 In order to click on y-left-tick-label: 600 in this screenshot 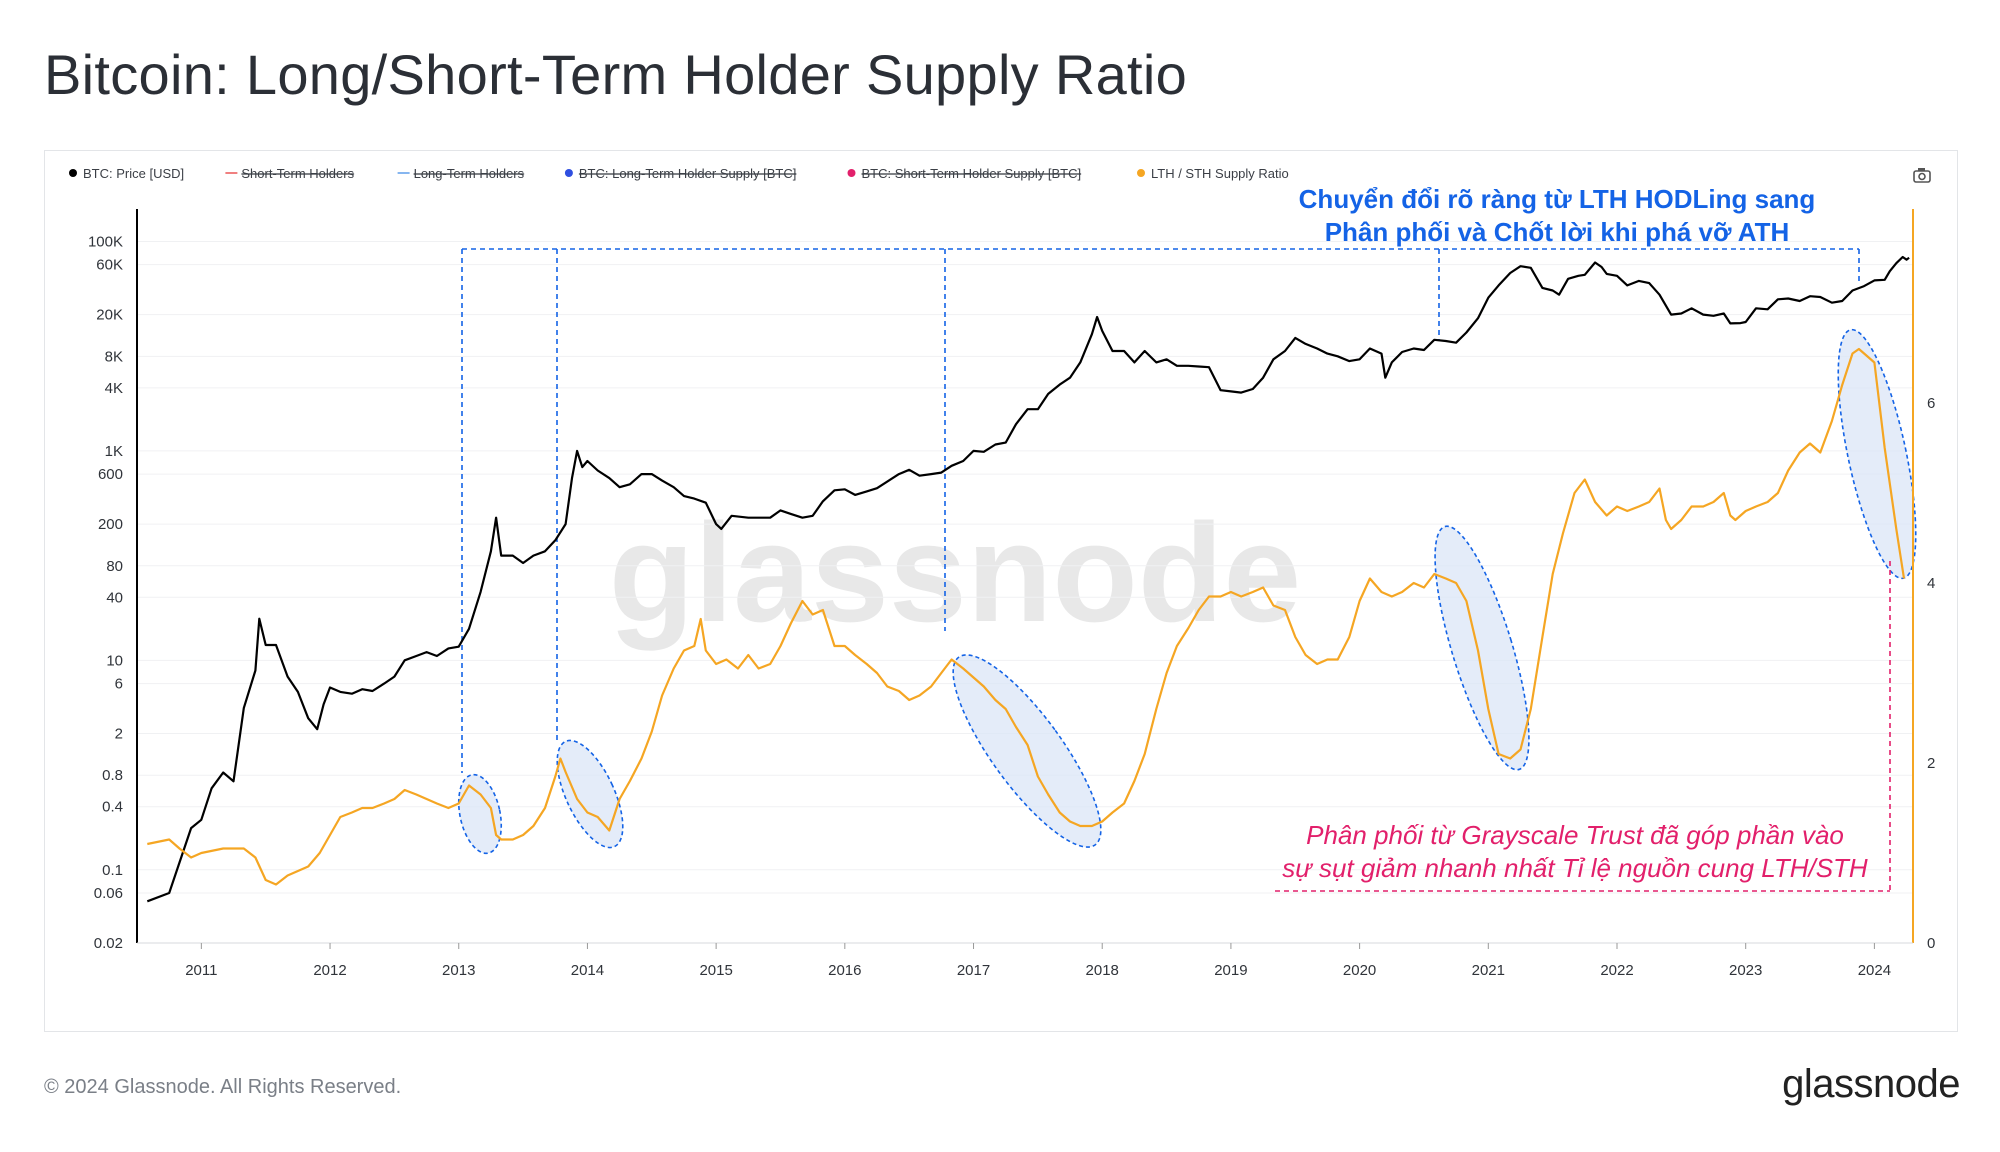, I will do `click(110, 474)`.